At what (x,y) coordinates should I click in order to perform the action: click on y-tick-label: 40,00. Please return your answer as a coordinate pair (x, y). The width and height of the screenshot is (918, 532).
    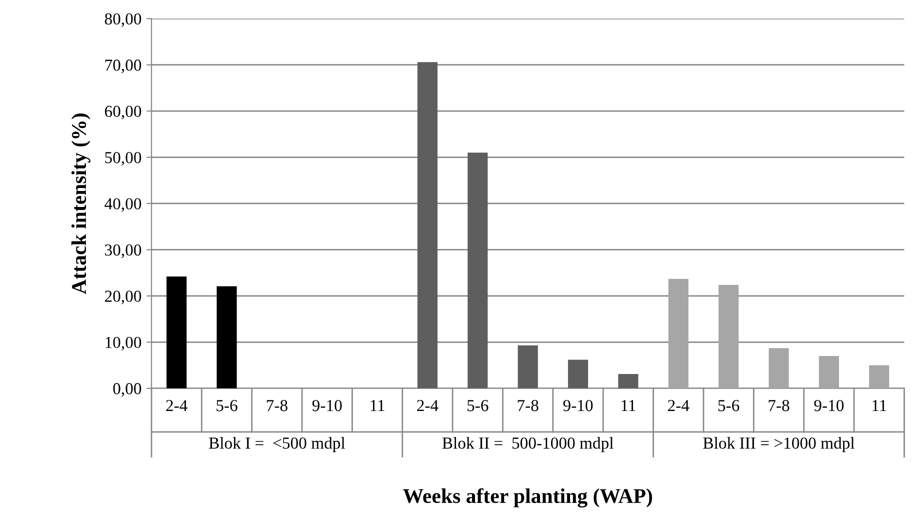
    Looking at the image, I should click on (123, 205).